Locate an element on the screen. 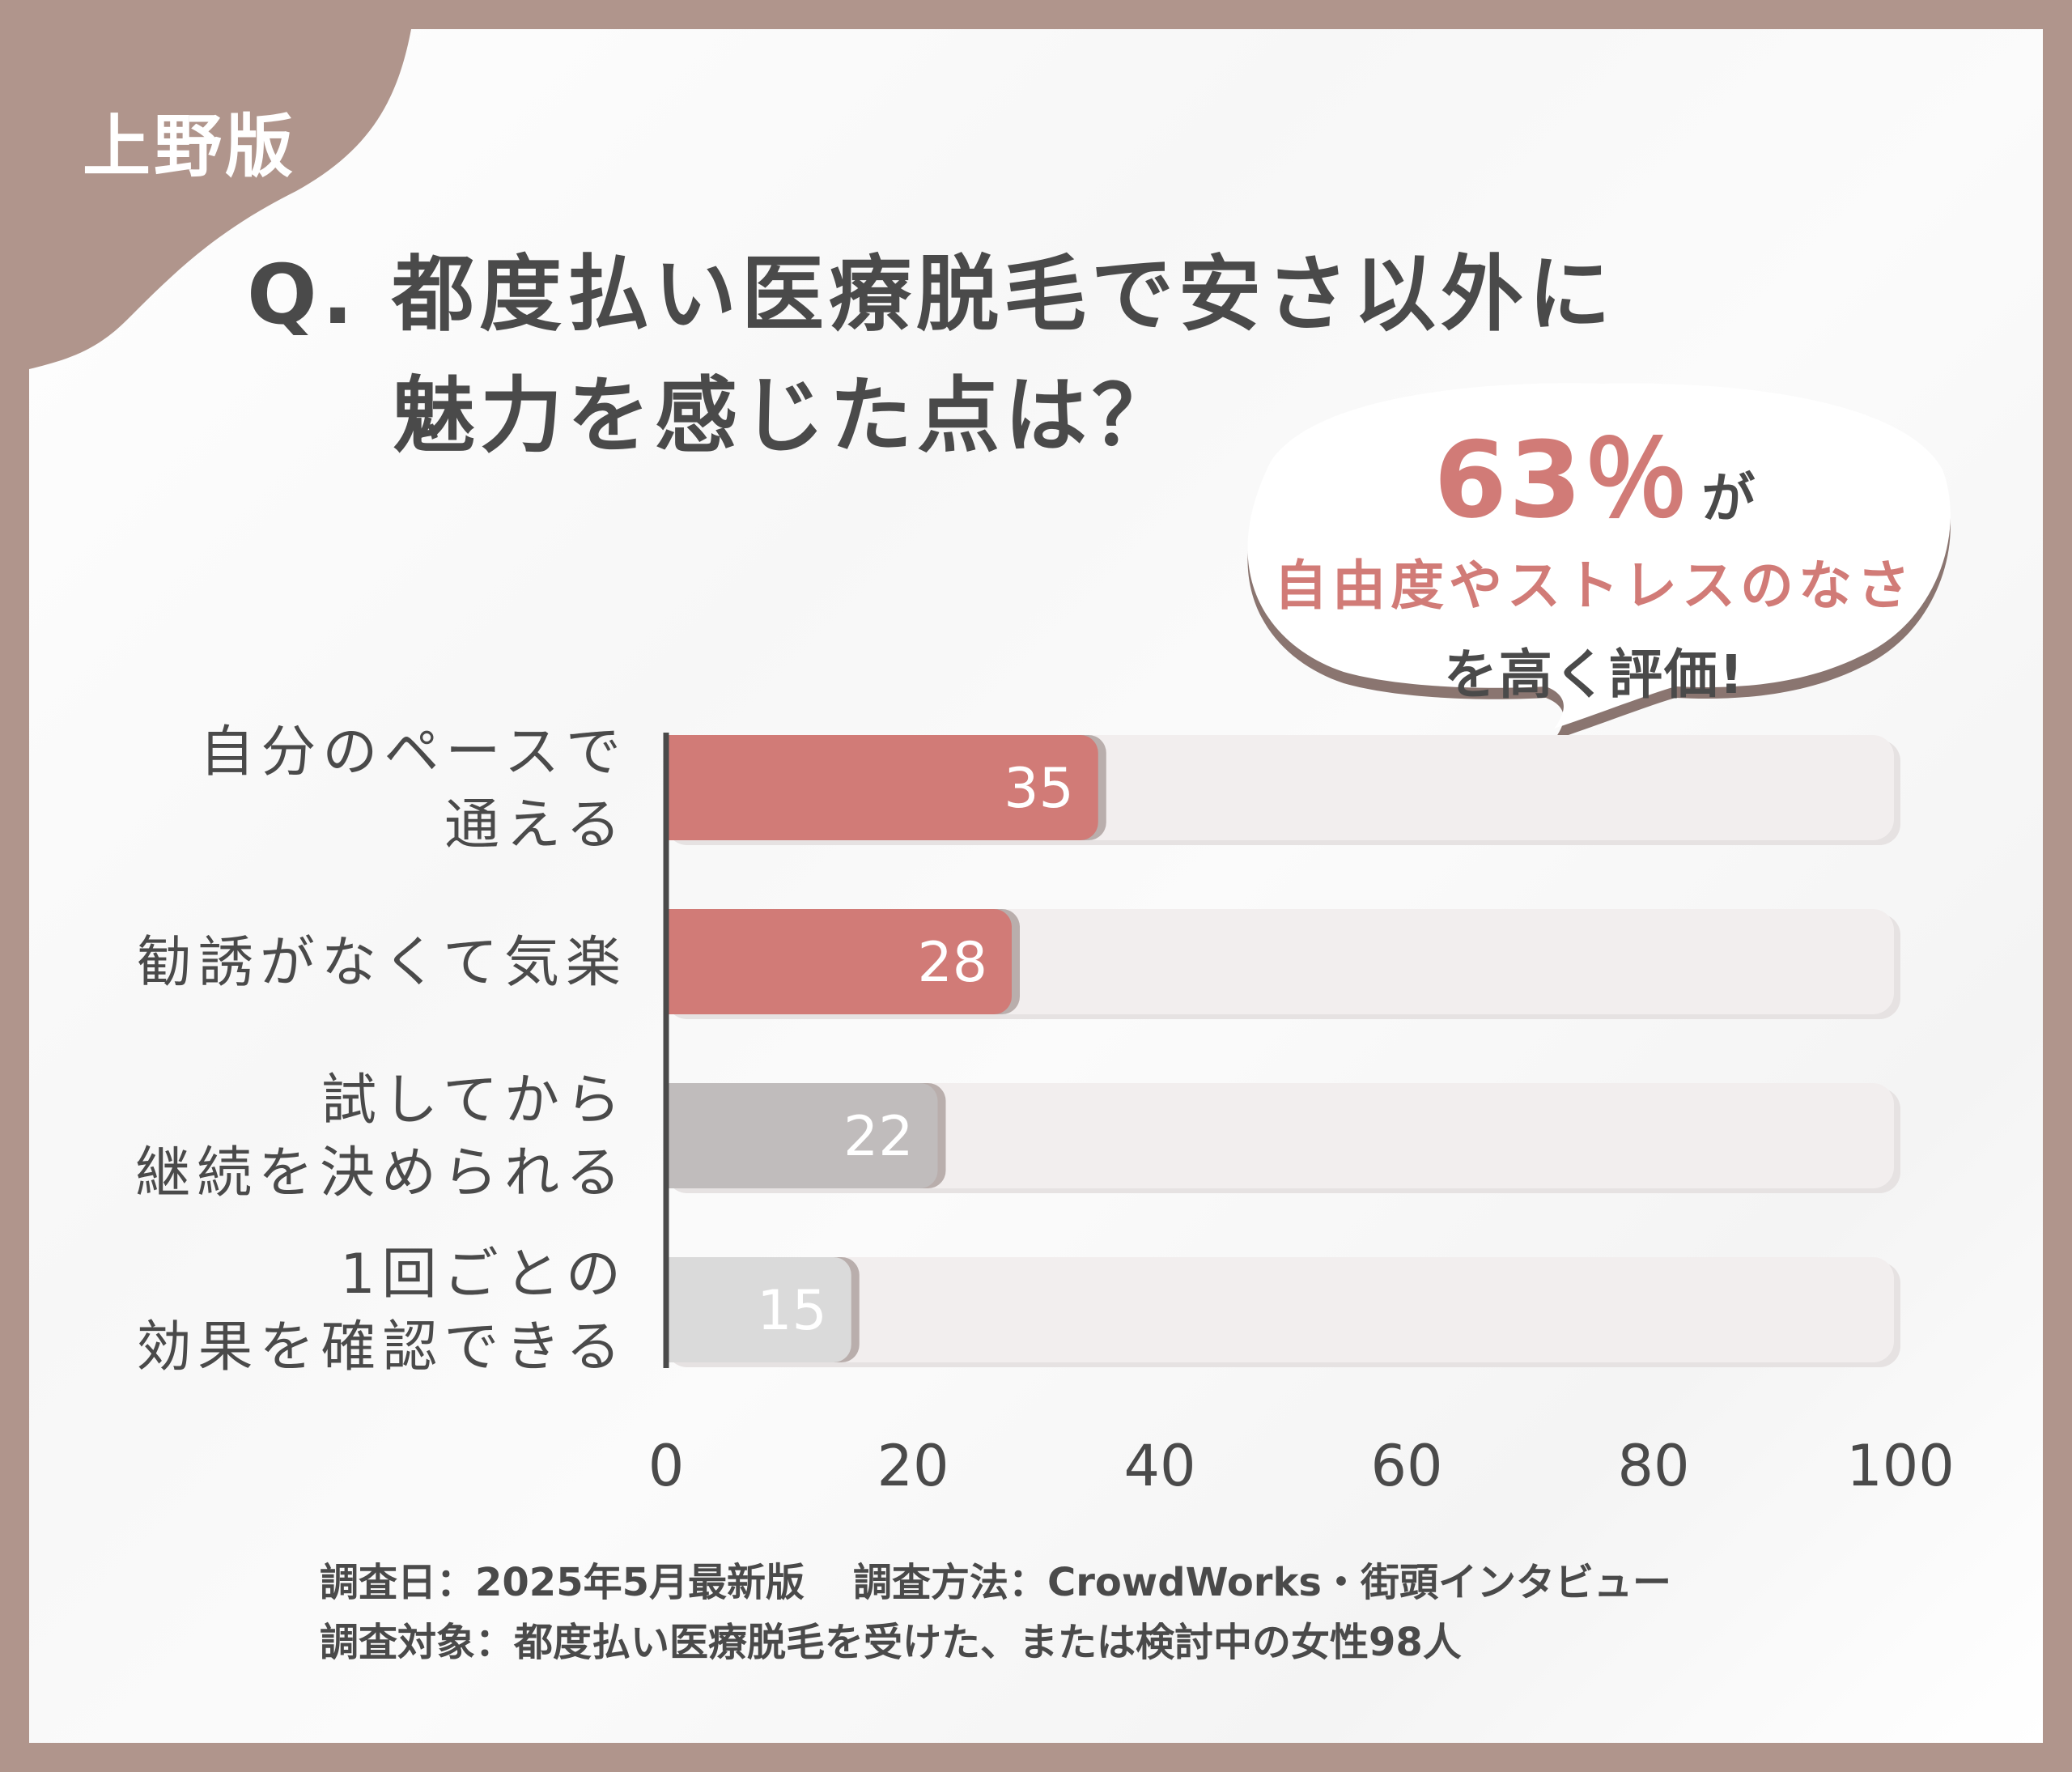  category-label: 効果を確認できる is located at coordinates (381, 1347).